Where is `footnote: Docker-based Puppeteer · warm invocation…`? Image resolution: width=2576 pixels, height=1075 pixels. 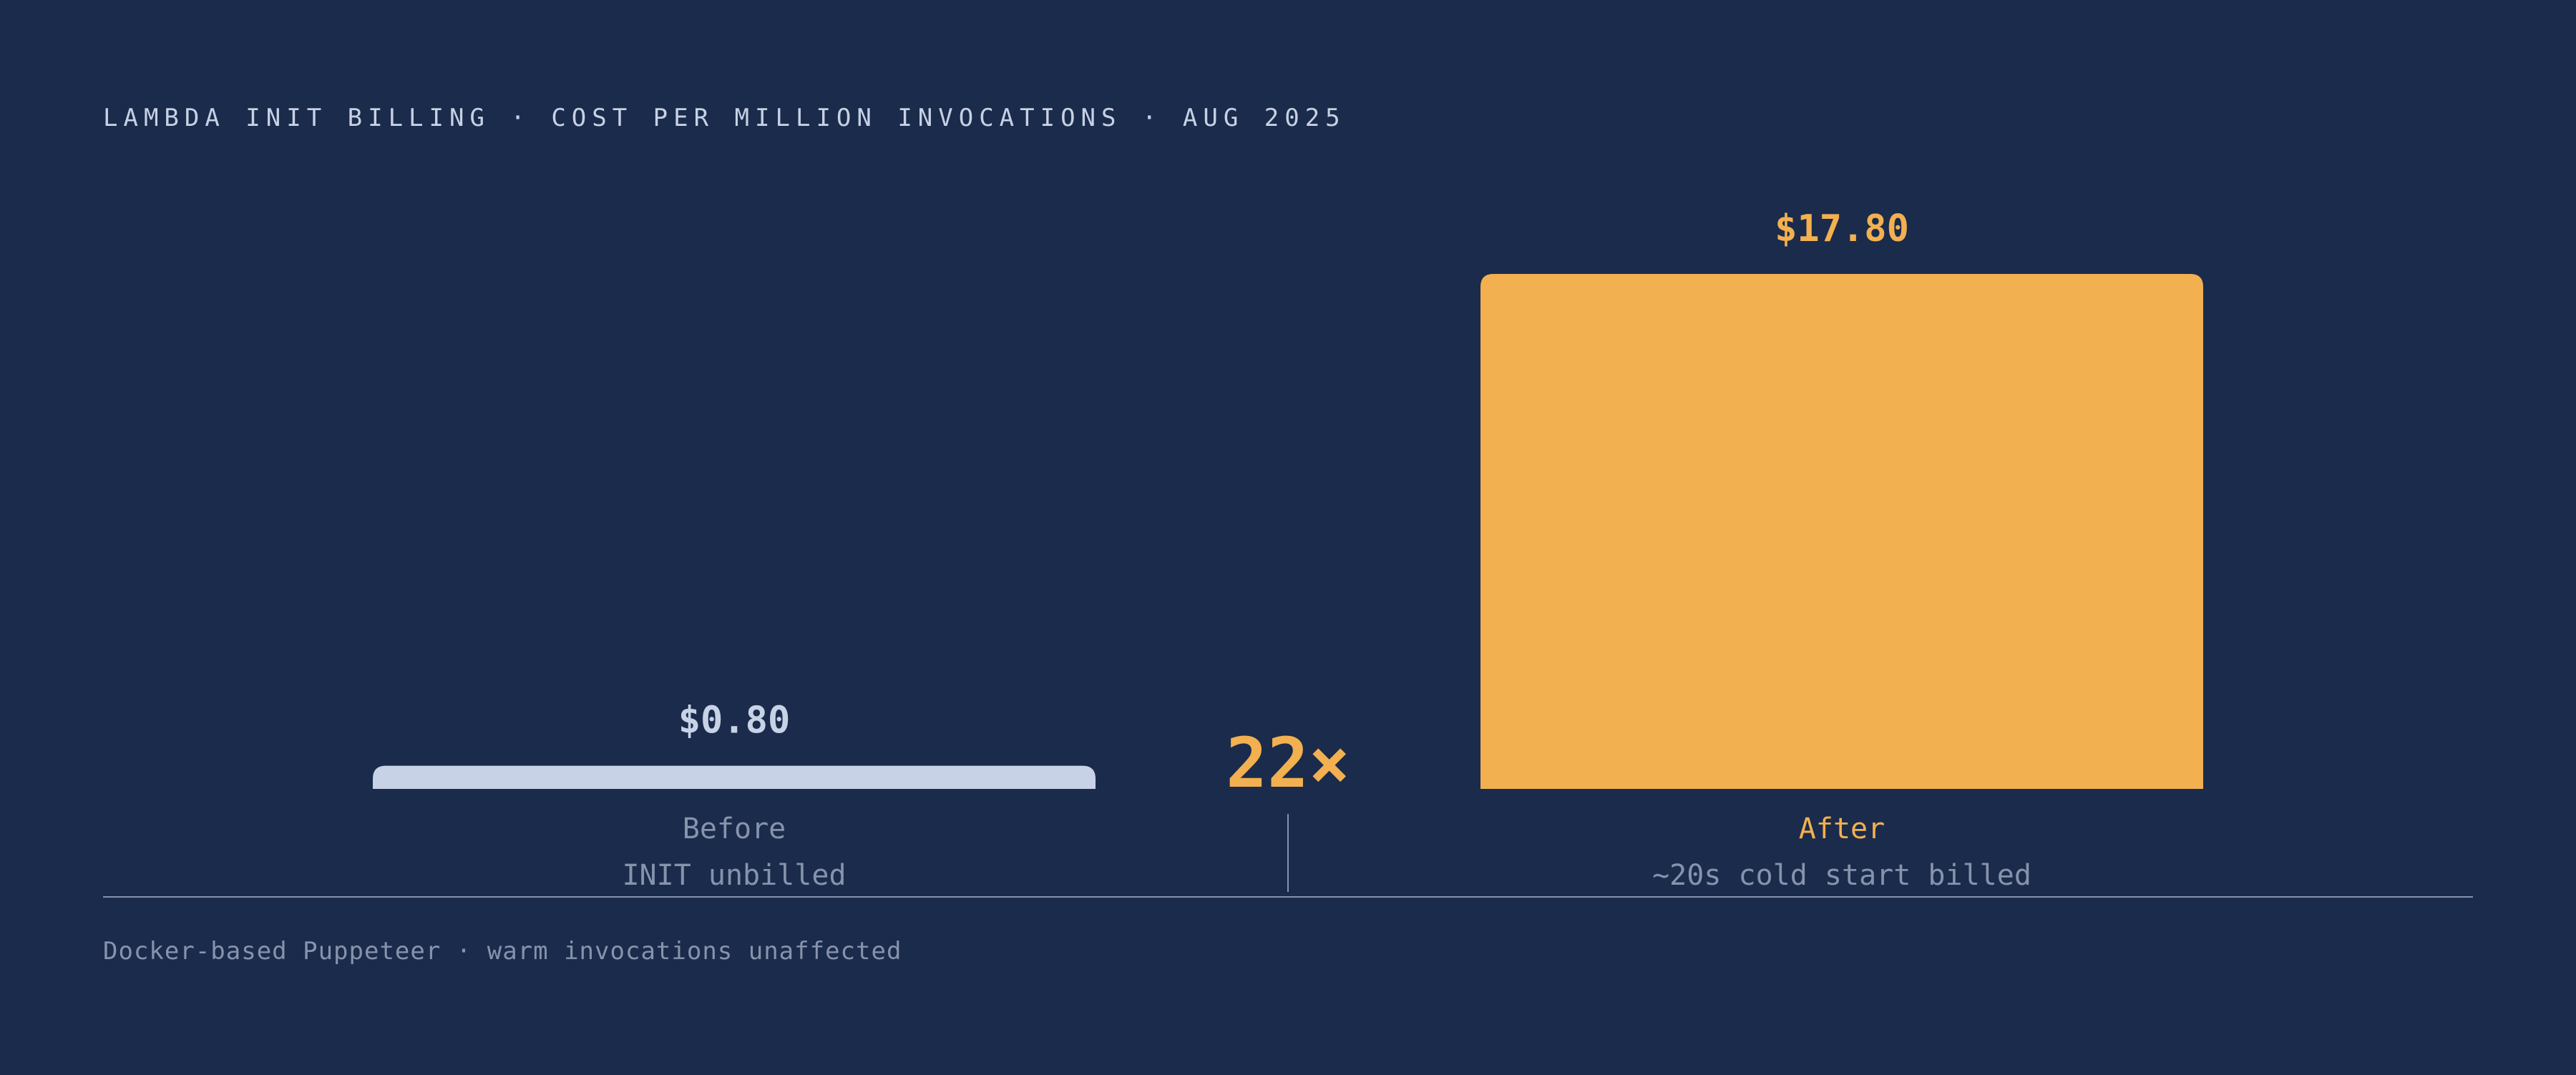 footnote: Docker-based Puppeteer · warm invocation… is located at coordinates (502, 951).